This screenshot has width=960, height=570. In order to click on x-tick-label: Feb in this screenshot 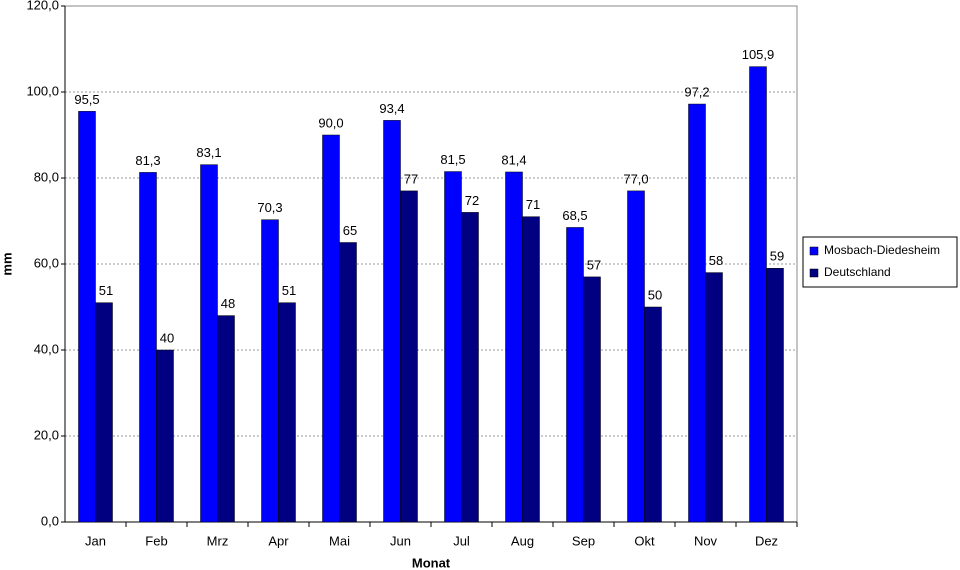, I will do `click(156, 540)`.